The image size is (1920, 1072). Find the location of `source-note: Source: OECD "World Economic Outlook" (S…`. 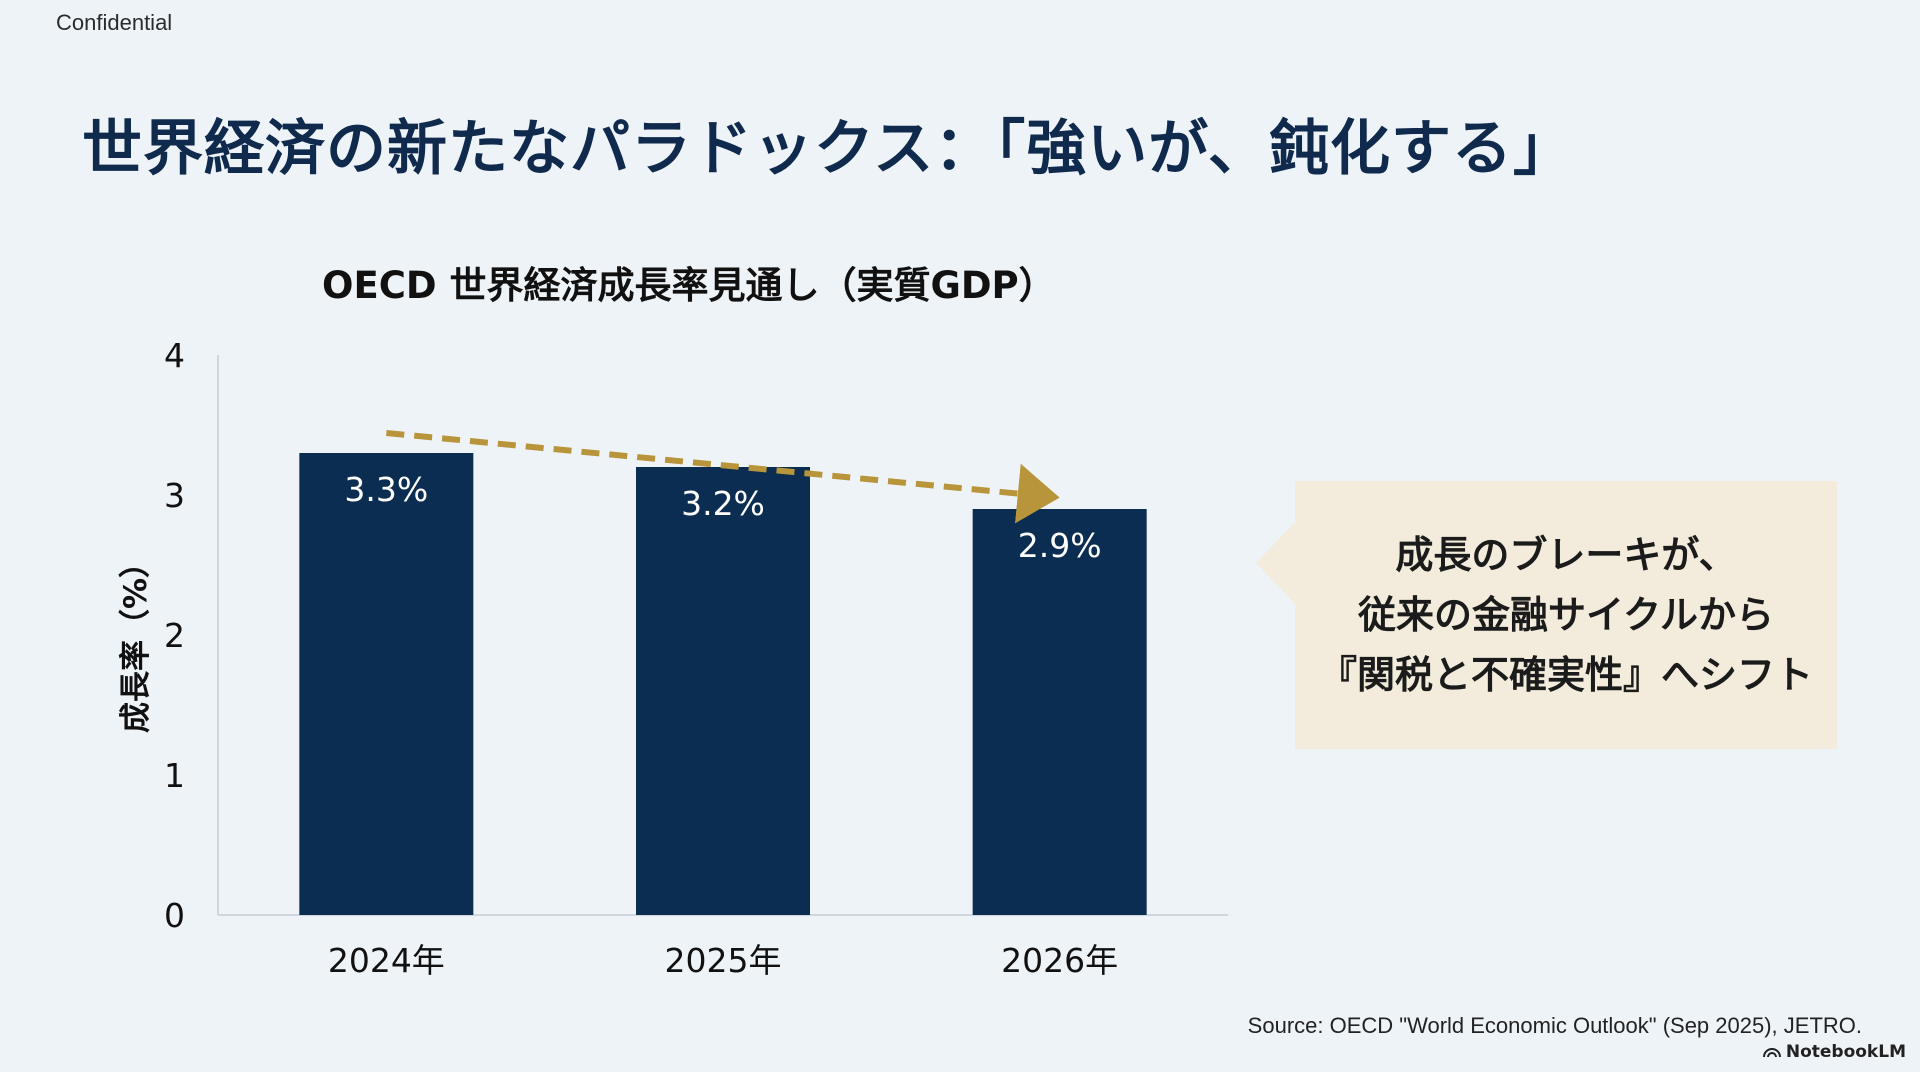

source-note: Source: OECD "World Economic Outlook" (S… is located at coordinates (1554, 1025).